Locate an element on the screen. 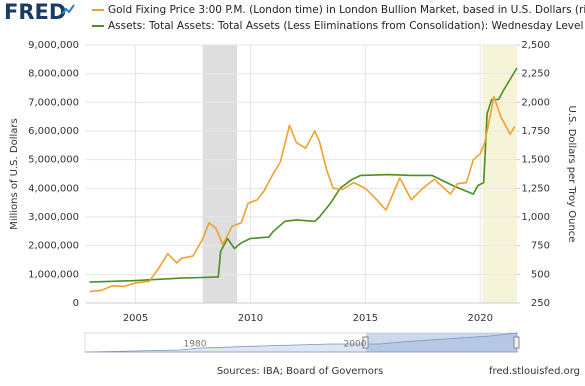 The width and height of the screenshot is (585, 386). y-tick-label: 8,000,000 is located at coordinates (53, 74).